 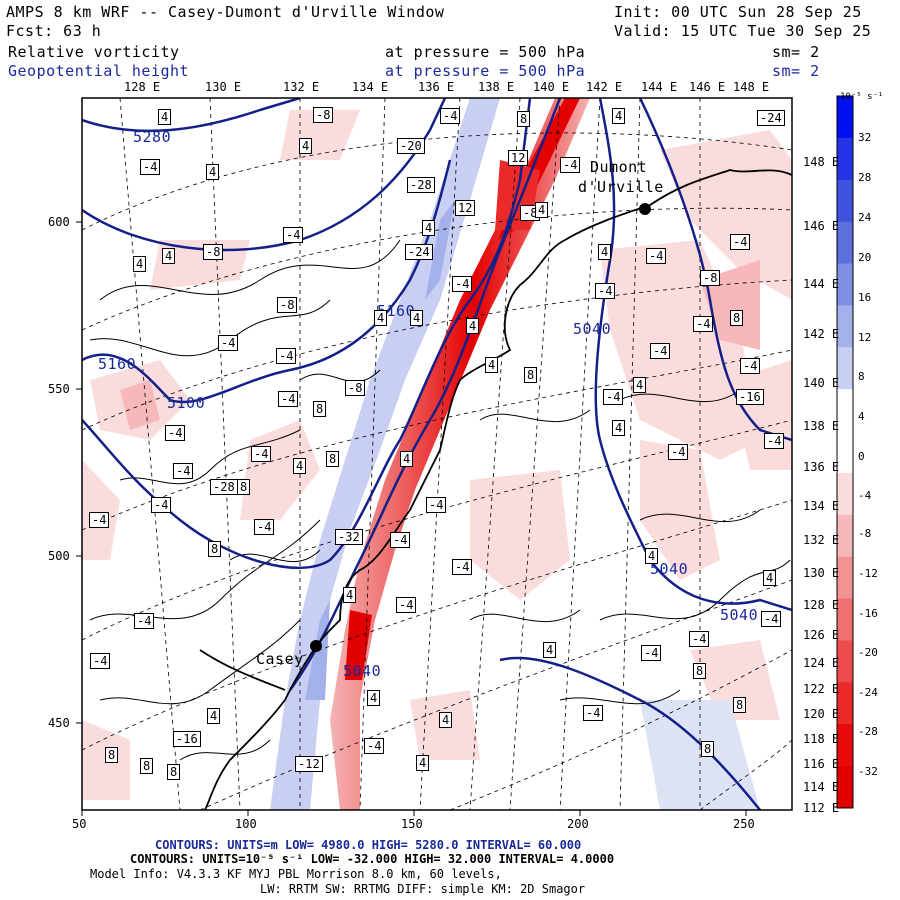 What do you see at coordinates (619, 167) in the screenshot?
I see `dumont-label: Dumont` at bounding box center [619, 167].